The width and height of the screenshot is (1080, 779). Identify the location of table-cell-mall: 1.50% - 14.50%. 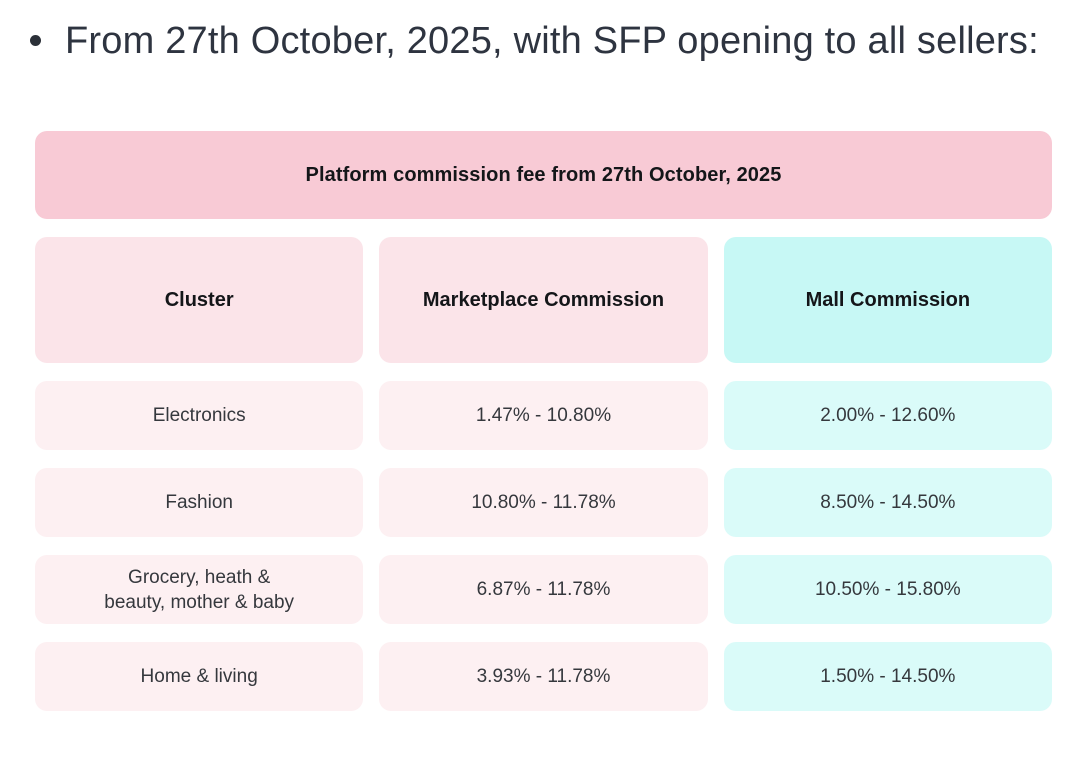
(887, 676).